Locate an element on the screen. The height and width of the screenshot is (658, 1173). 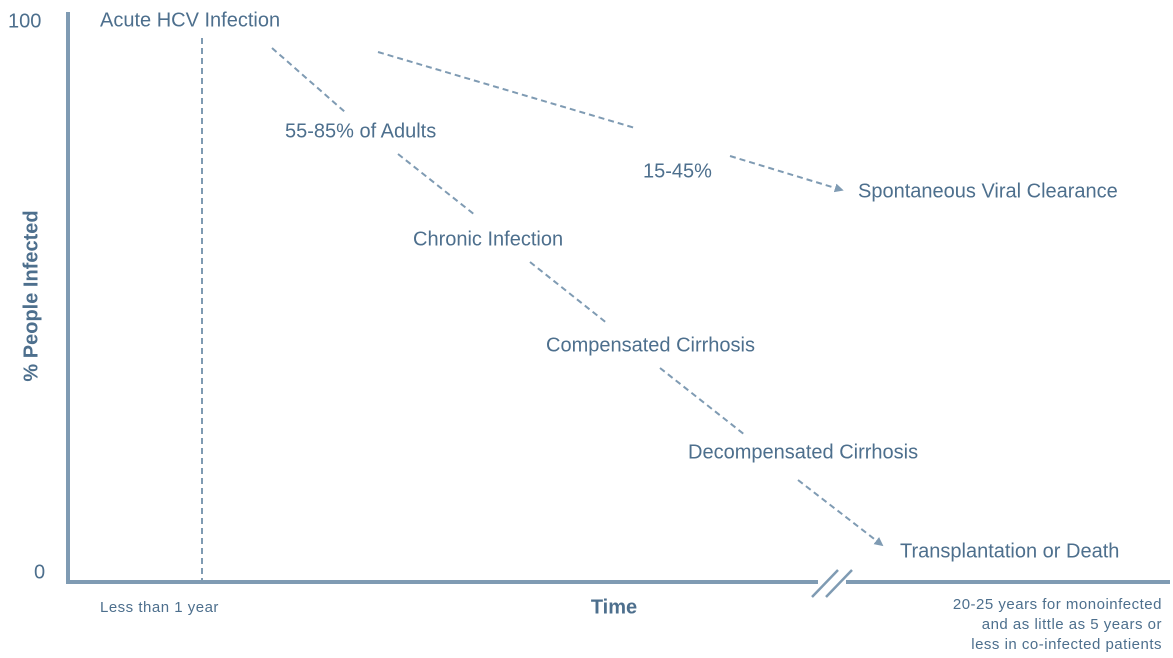
y-min: 0 is located at coordinates (39, 572).